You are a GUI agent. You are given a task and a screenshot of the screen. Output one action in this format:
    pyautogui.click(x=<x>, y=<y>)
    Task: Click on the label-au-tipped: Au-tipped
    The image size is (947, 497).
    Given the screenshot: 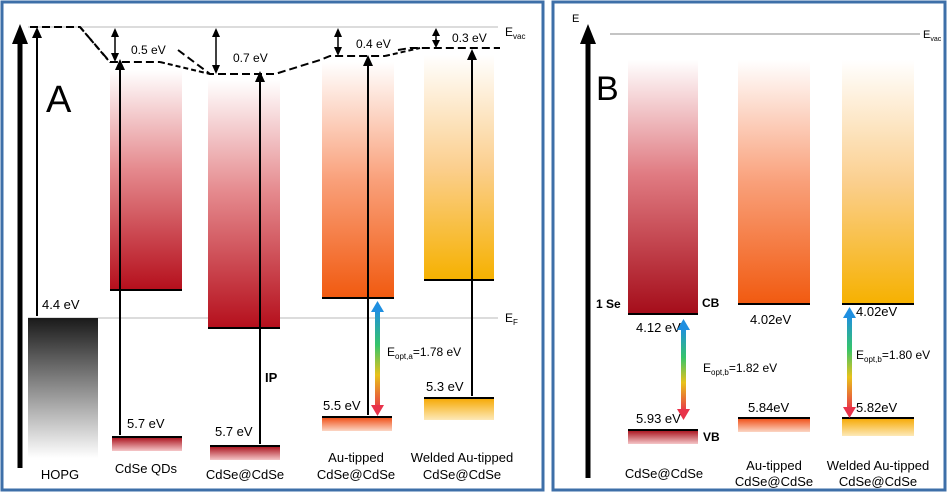 What is the action you would take?
    pyautogui.click(x=356, y=457)
    